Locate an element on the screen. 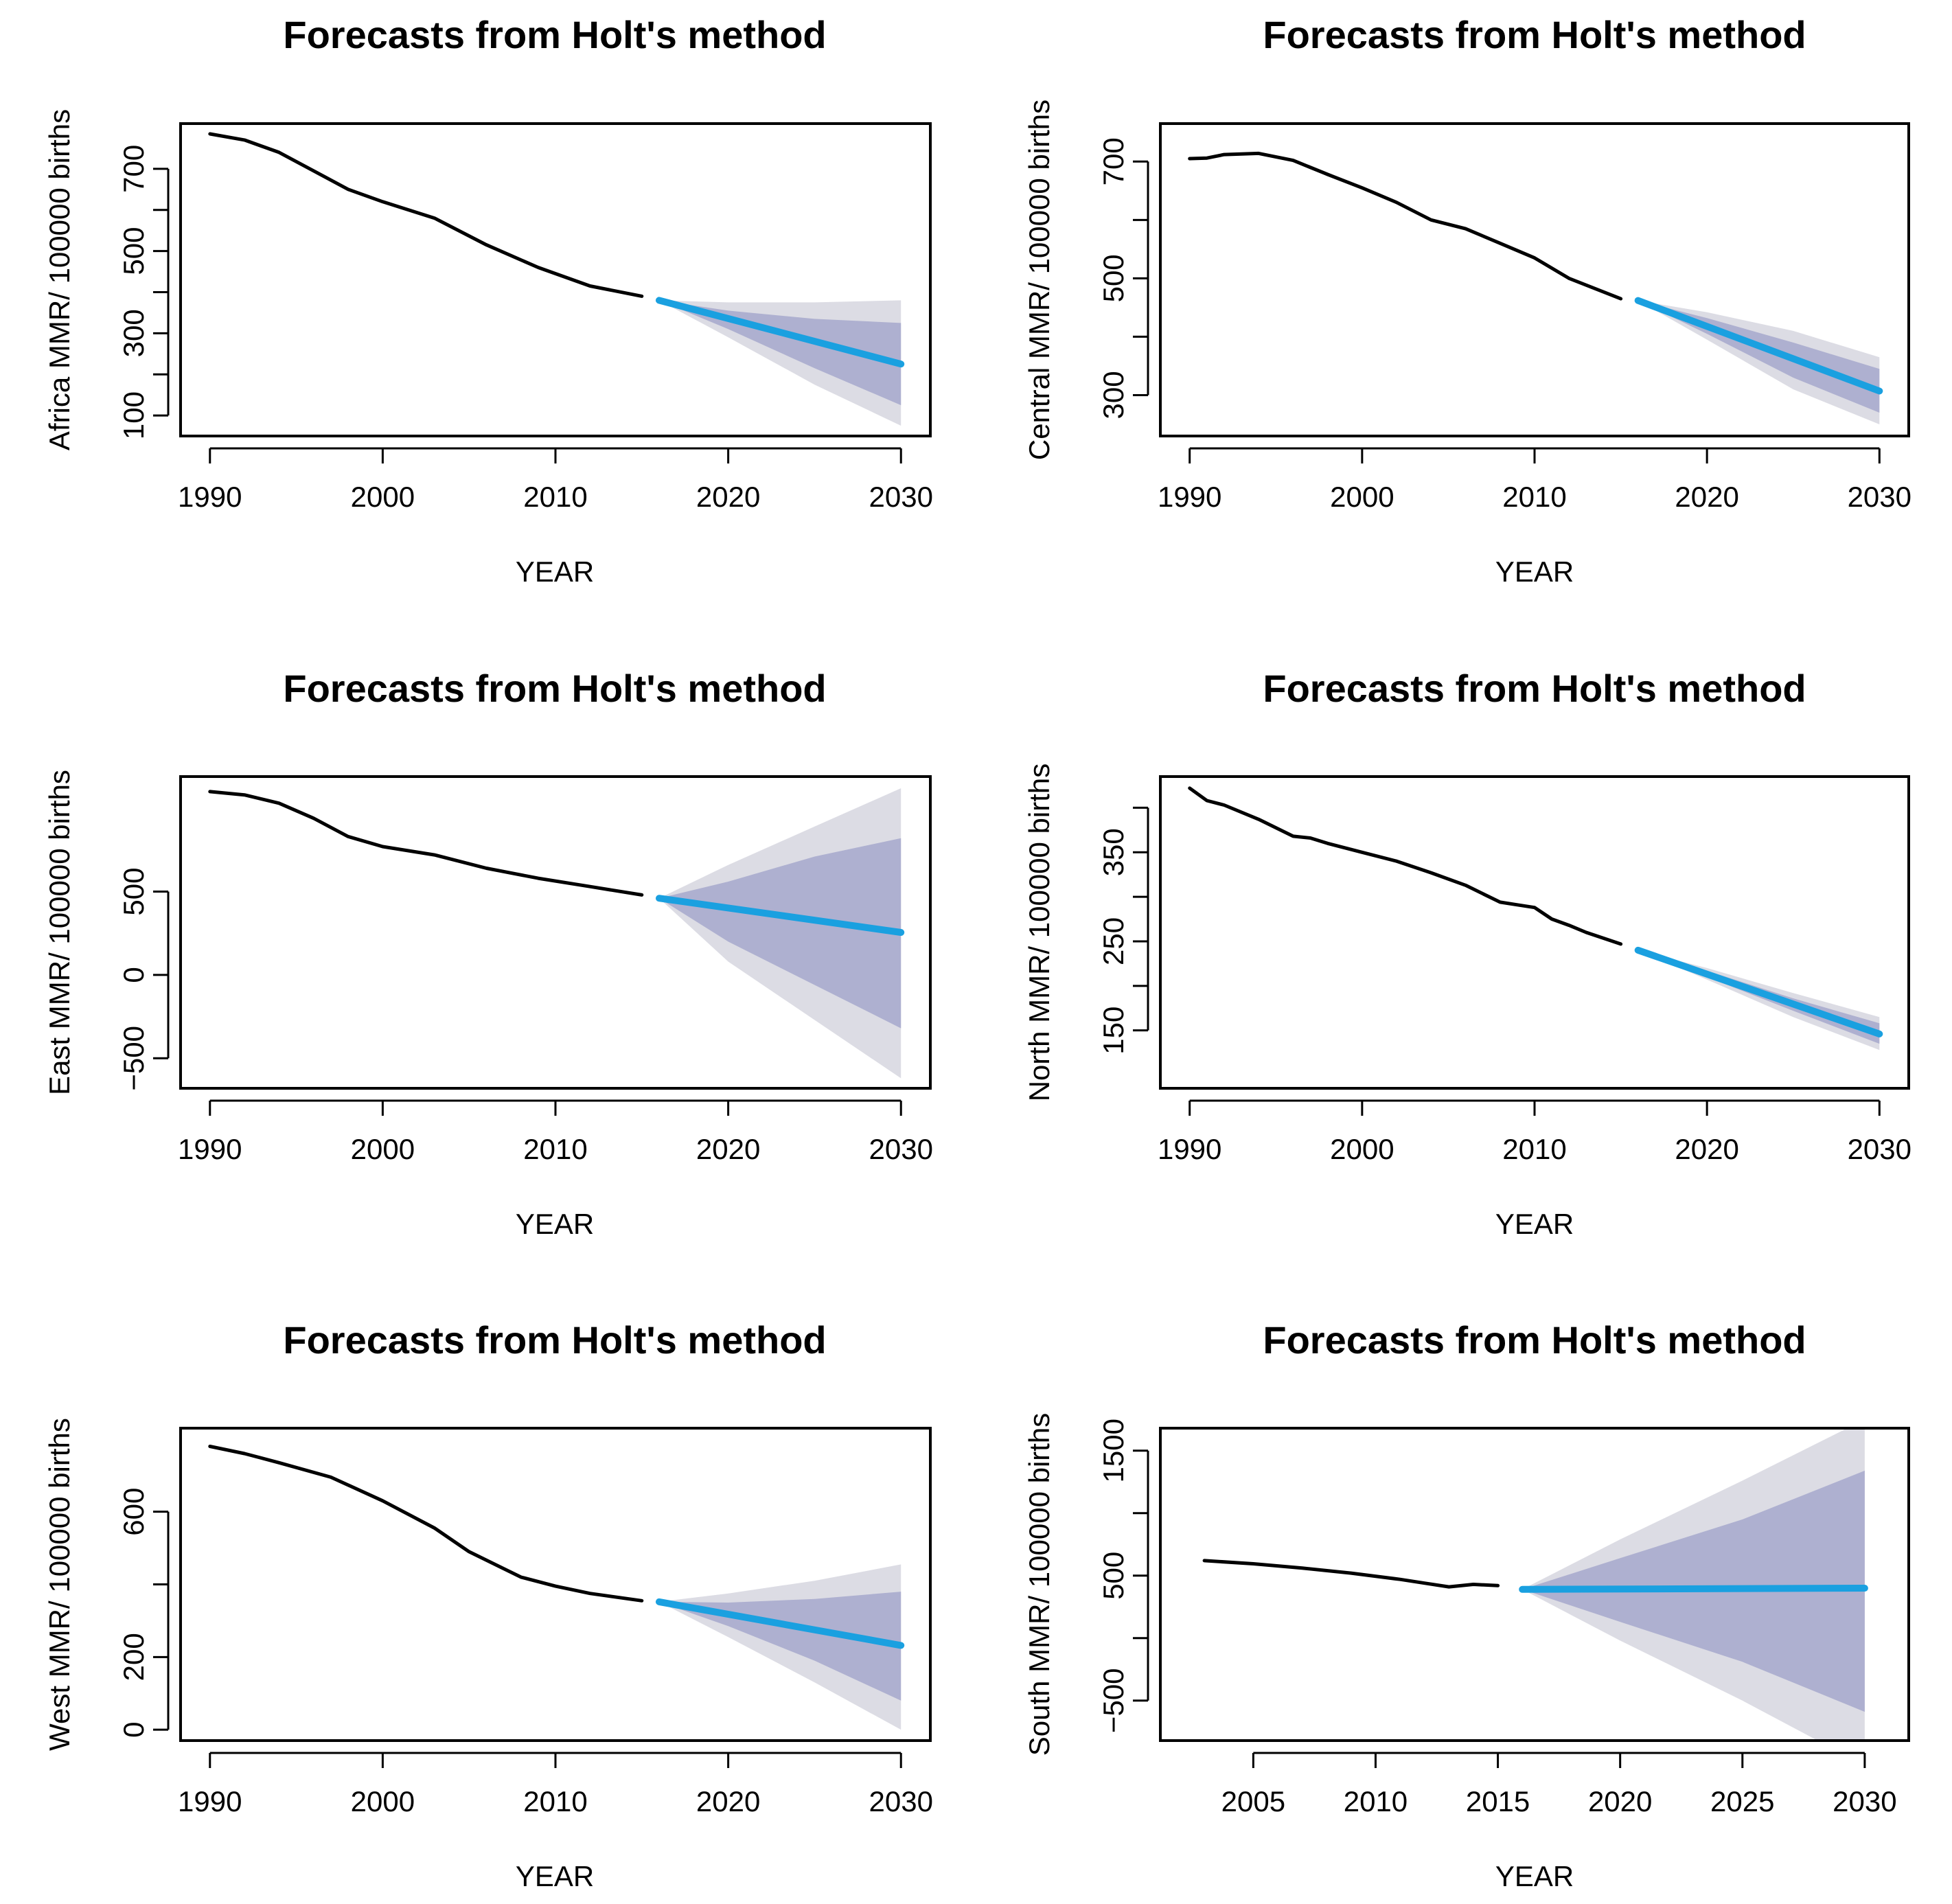  y-axis: 100 300 500 700 is located at coordinates (143, 292).